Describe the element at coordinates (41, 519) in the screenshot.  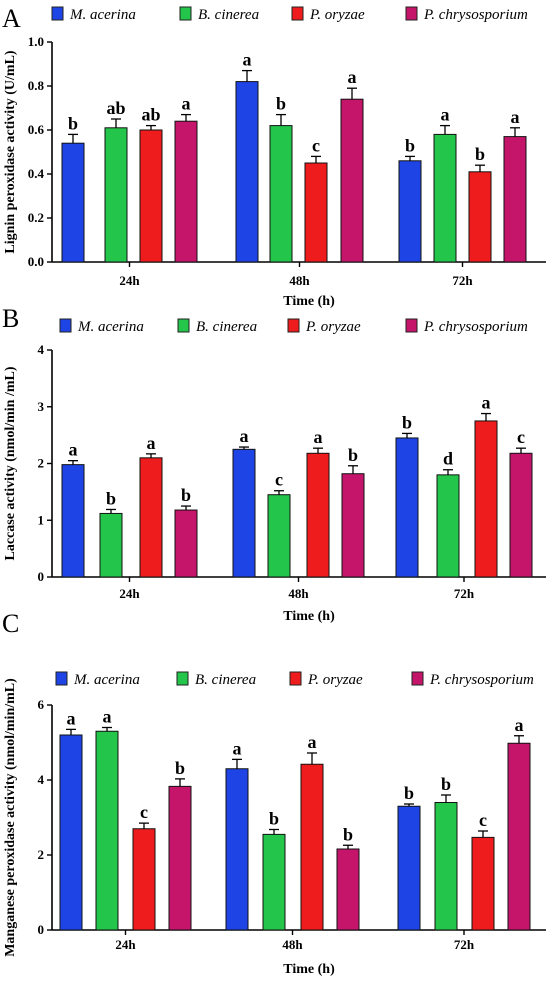
I see `y-tick-label: 1` at that location.